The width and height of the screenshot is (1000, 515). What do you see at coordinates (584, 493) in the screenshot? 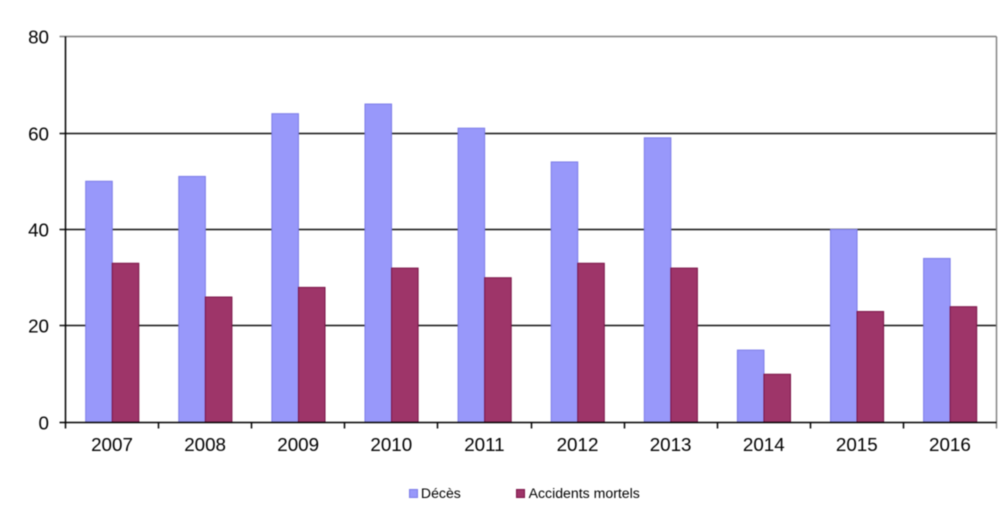
I see `svg-text: Accidents mortels` at bounding box center [584, 493].